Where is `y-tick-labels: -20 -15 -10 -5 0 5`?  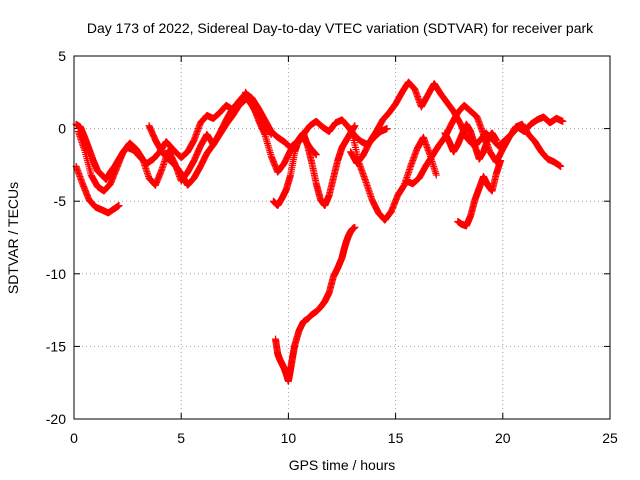
y-tick-labels: -20 -15 -10 -5 0 5 is located at coordinates (56, 237).